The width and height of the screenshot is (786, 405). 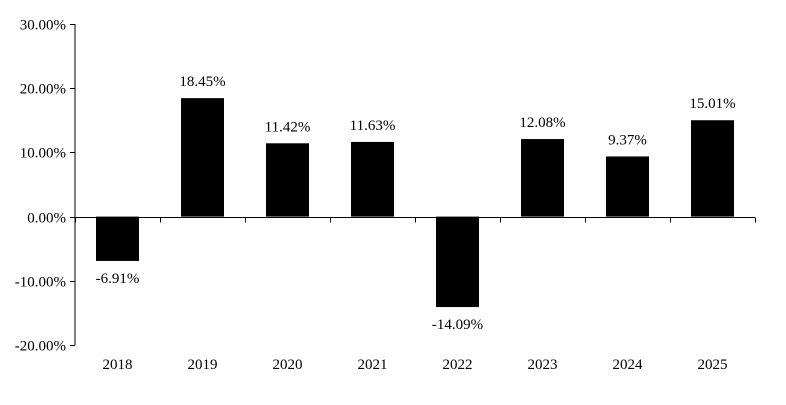 What do you see at coordinates (373, 365) in the screenshot?
I see `x-tick-label: 2021` at bounding box center [373, 365].